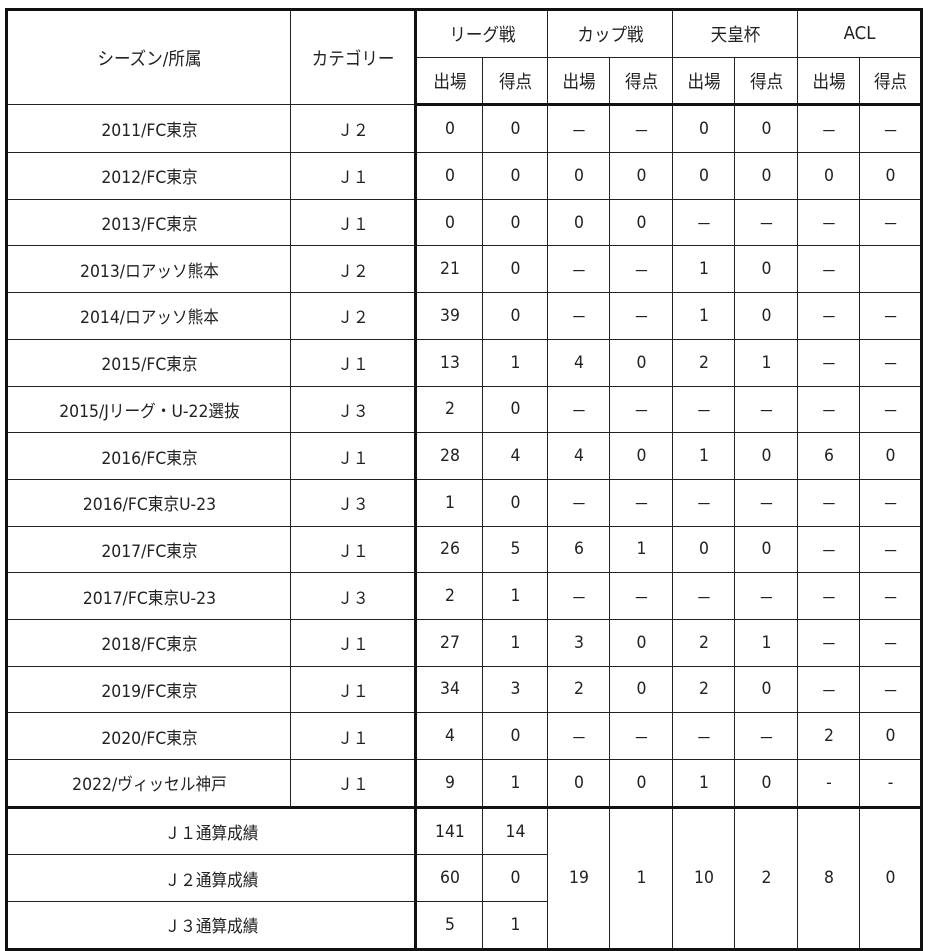 This screenshot has width=928, height=951. What do you see at coordinates (211, 925) in the screenshot?
I see `totals-label: Ｊ３通算成績` at bounding box center [211, 925].